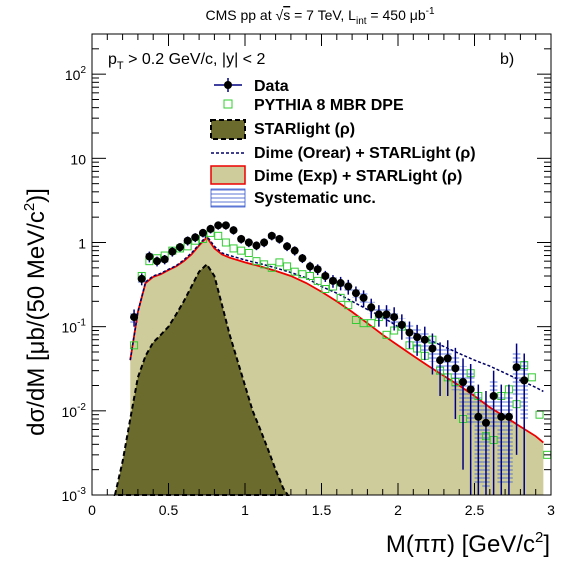 The width and height of the screenshot is (562, 568). What do you see at coordinates (76, 74) in the screenshot?
I see `y-tick-label: 10²` at bounding box center [76, 74].